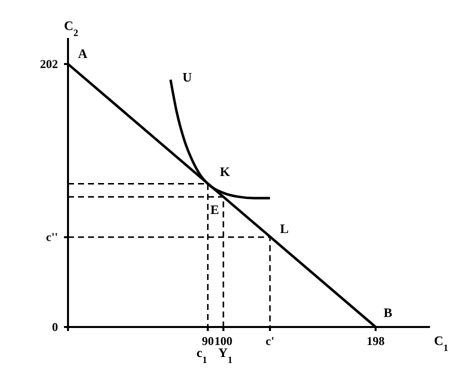  What do you see at coordinates (225, 355) in the screenshot?
I see `annotation: Y$_{1}$` at bounding box center [225, 355].